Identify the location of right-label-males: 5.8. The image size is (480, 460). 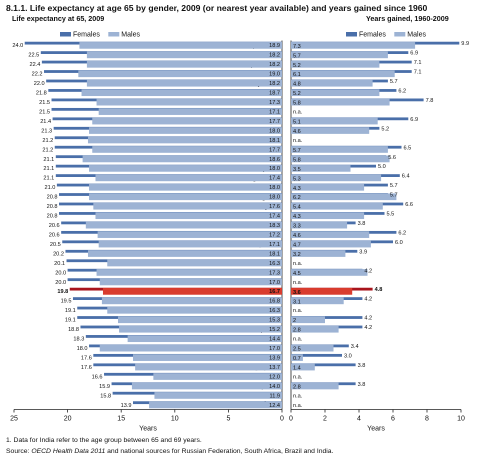
(297, 160).